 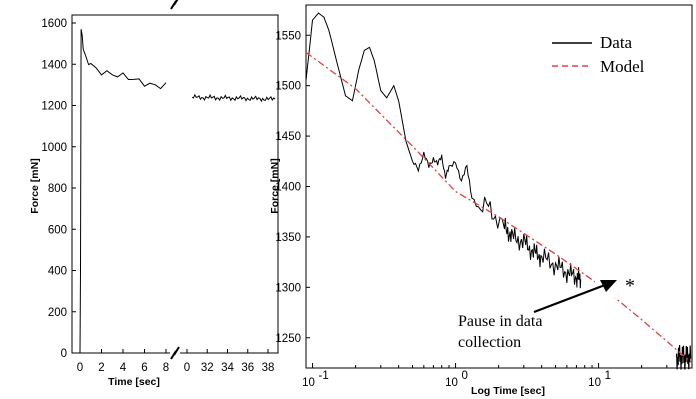 What do you see at coordinates (288, 87) in the screenshot?
I see `right-y-tick-label: 1500` at bounding box center [288, 87].